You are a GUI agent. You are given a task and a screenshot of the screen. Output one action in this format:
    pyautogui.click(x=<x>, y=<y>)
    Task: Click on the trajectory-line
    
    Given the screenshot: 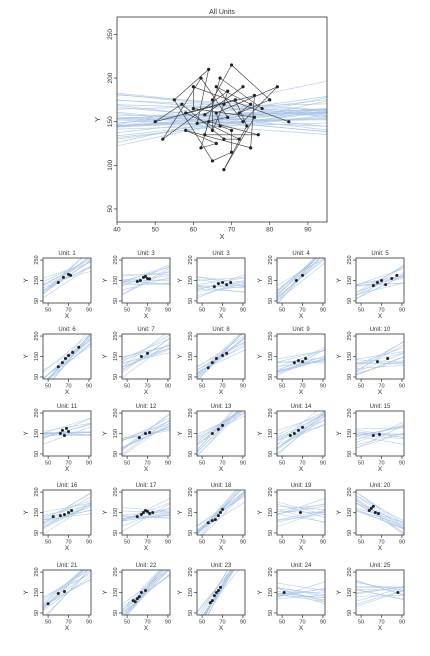 What is the action you would take?
    pyautogui.click(x=239, y=143)
    